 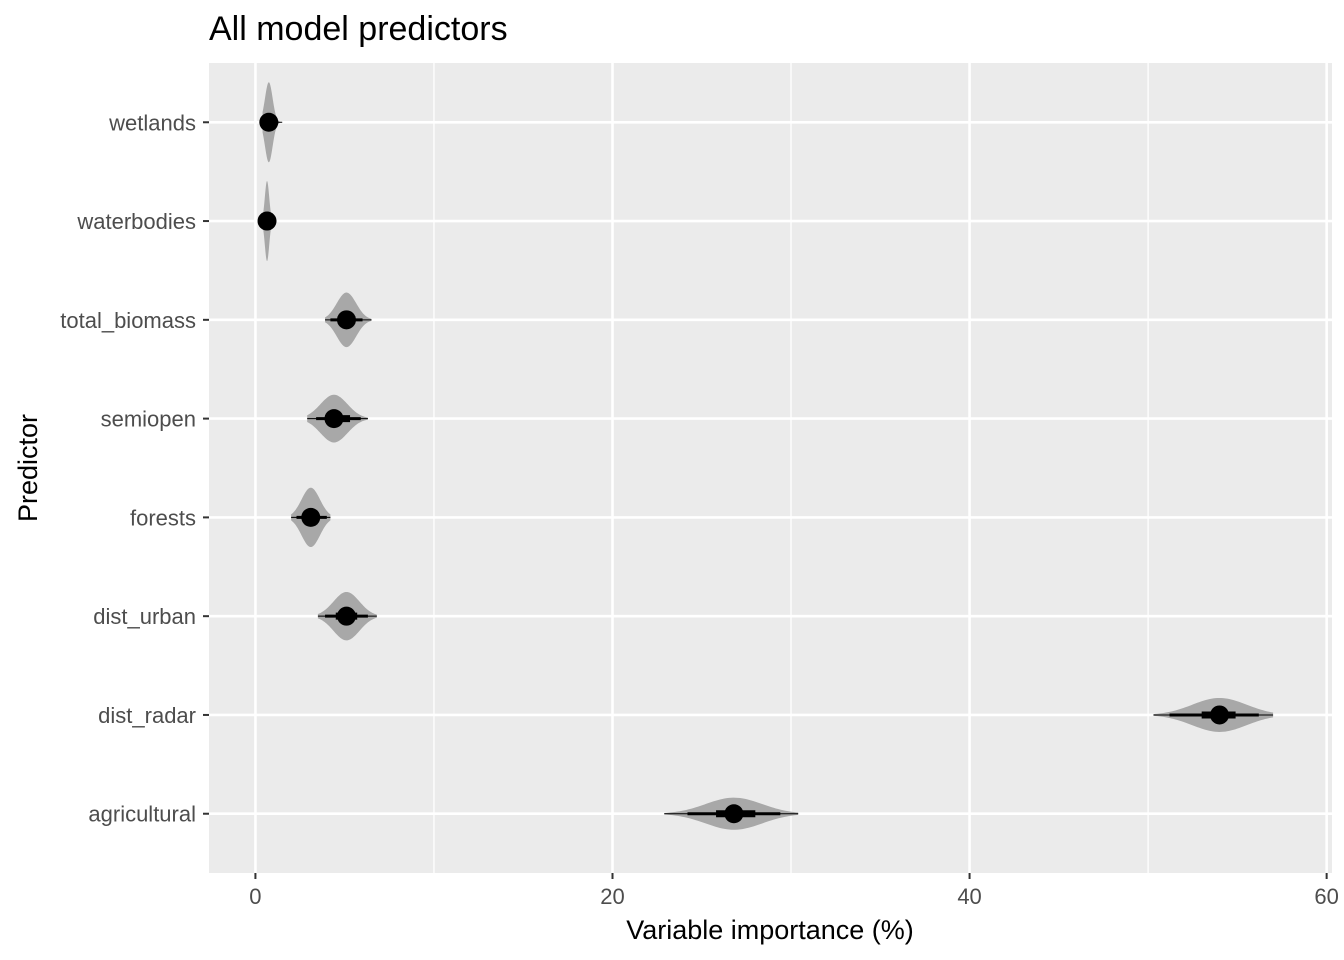 What do you see at coordinates (358, 29) in the screenshot?
I see `chart-title: All model predictors` at bounding box center [358, 29].